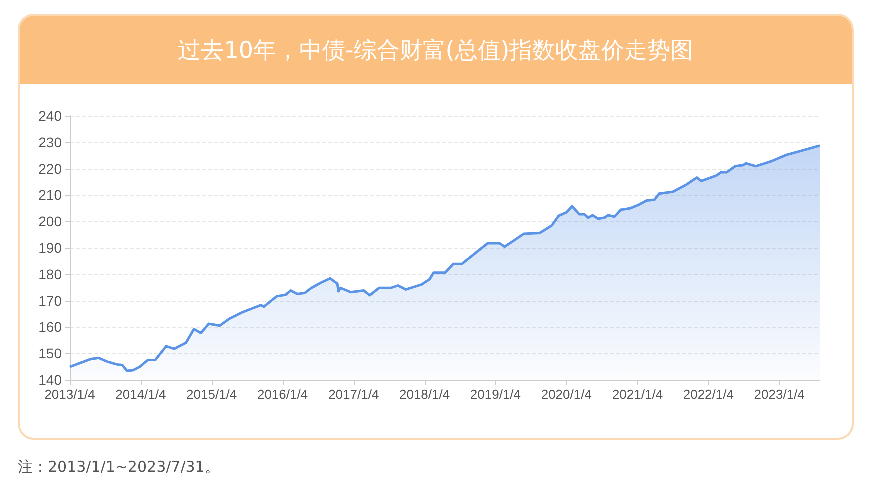 The image size is (874, 500). What do you see at coordinates (424, 394) in the screenshot?
I see `x-tick-label: 2018/1/4` at bounding box center [424, 394].